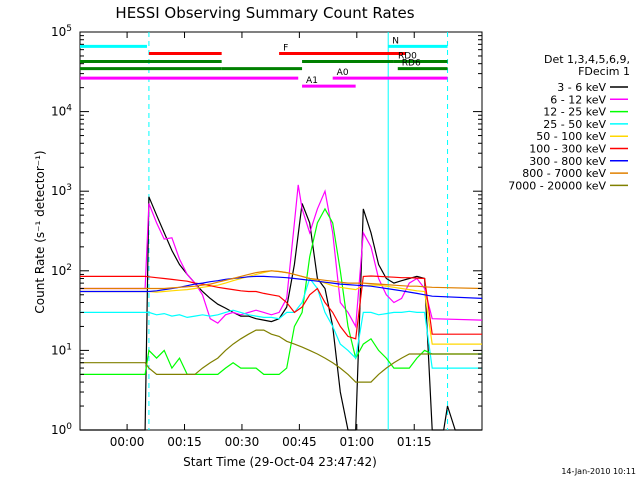 This screenshot has height=480, width=640. What do you see at coordinates (61, 31) in the screenshot?
I see `y-tick-label-5: 105` at bounding box center [61, 31].